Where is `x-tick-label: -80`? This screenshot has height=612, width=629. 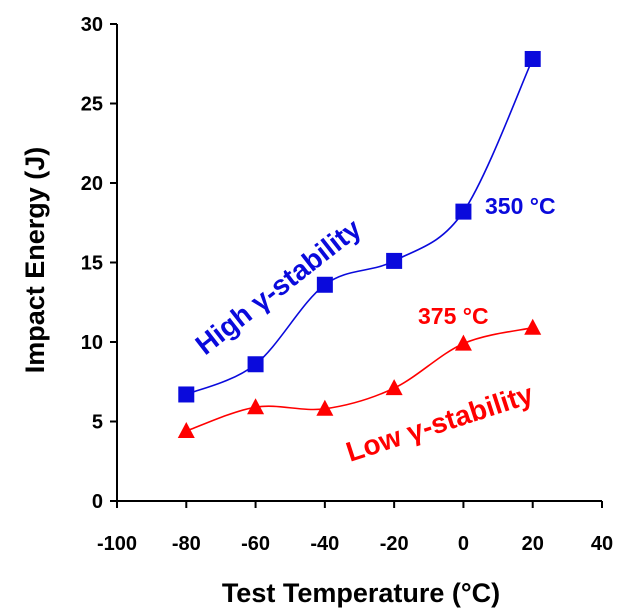
x-tick-label: -80 is located at coordinates (186, 544).